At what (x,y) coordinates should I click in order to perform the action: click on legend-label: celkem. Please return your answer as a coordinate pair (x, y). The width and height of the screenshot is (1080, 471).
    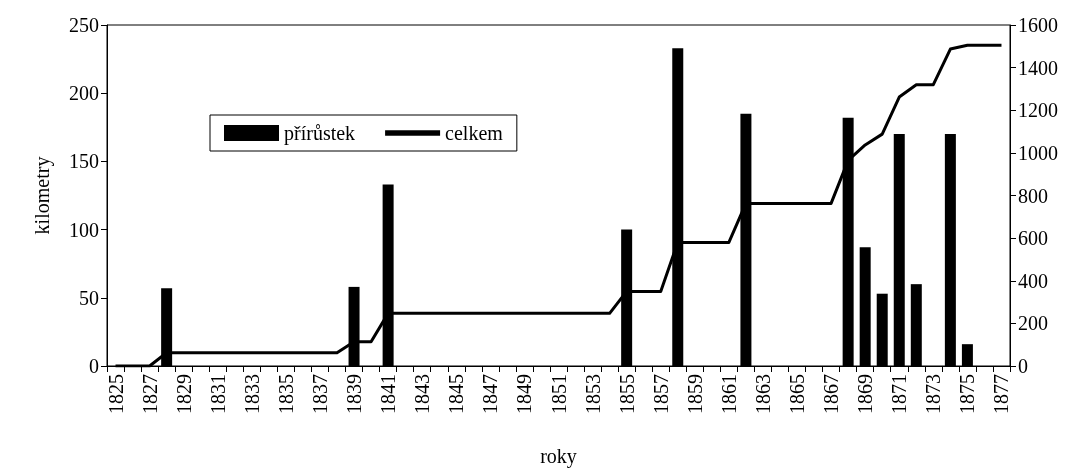
    Looking at the image, I should click on (474, 133).